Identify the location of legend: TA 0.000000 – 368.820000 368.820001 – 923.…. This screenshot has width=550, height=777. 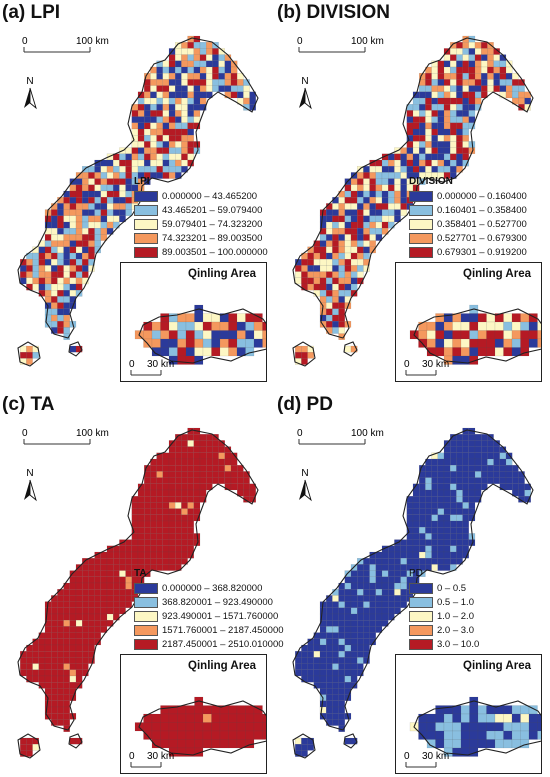
(209, 609).